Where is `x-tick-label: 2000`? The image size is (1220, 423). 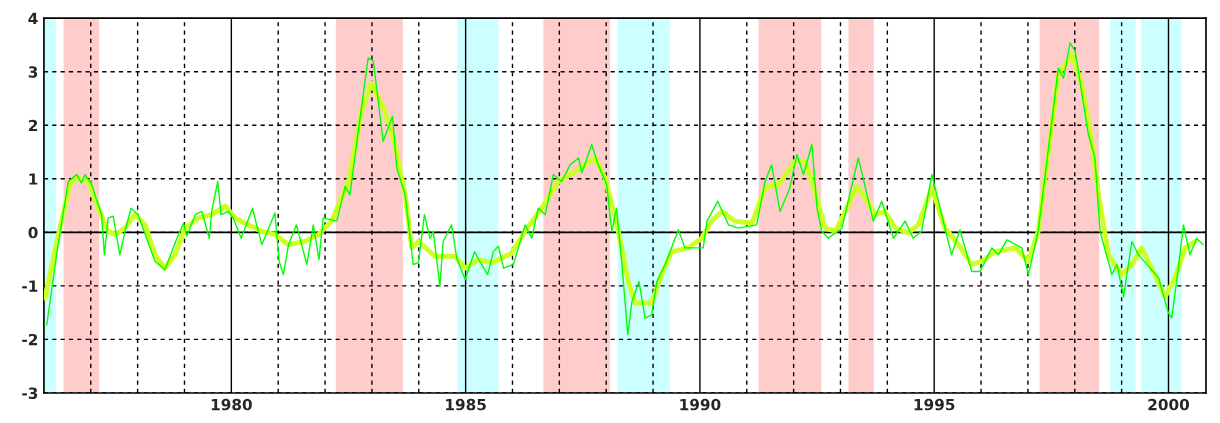
x-tick-label: 2000 is located at coordinates (1169, 404).